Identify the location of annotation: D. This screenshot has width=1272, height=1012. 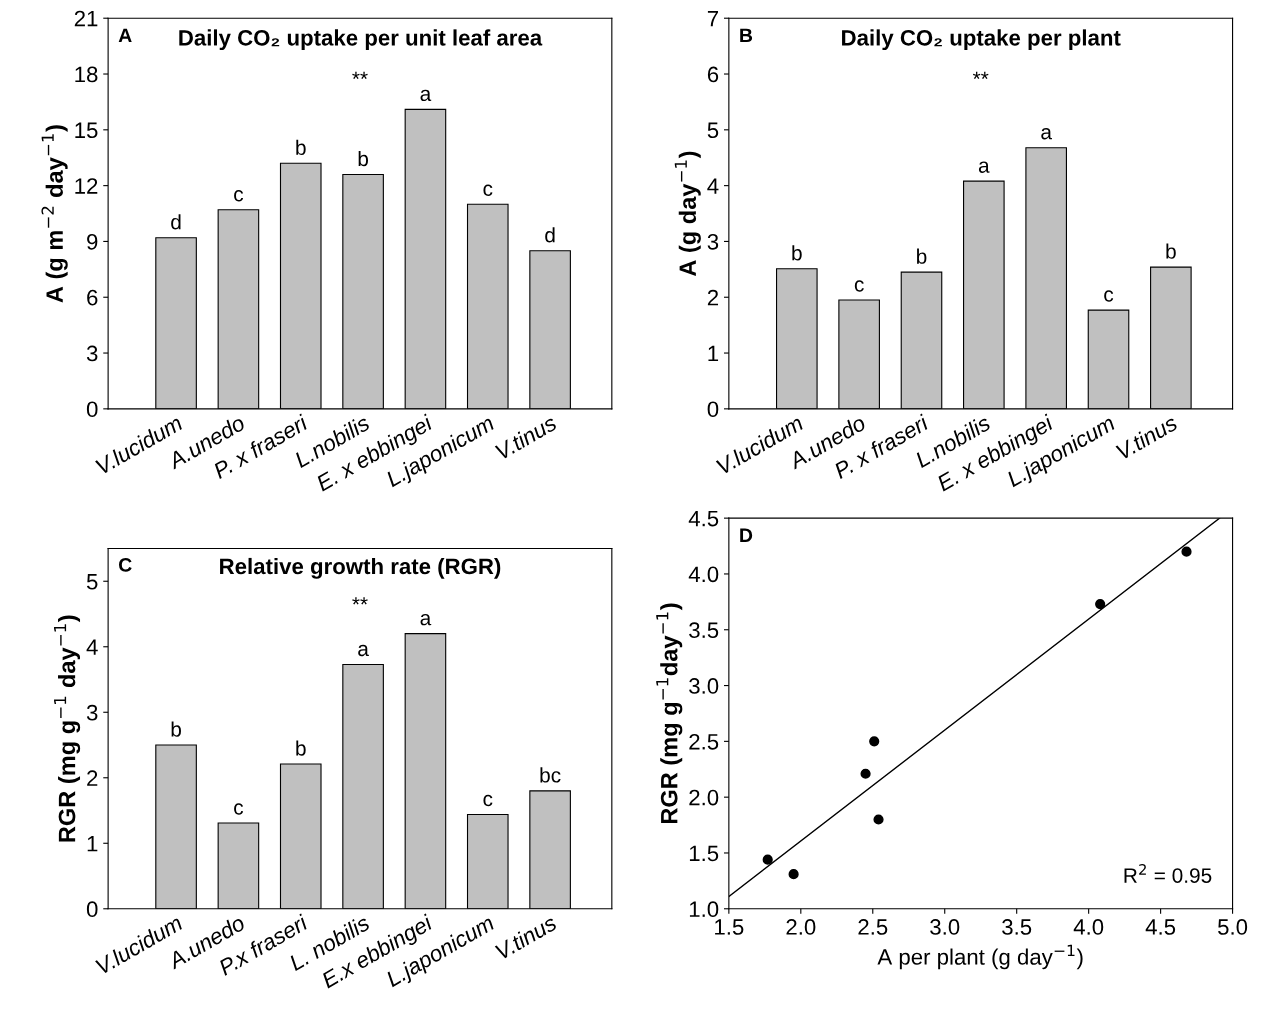
(746, 535).